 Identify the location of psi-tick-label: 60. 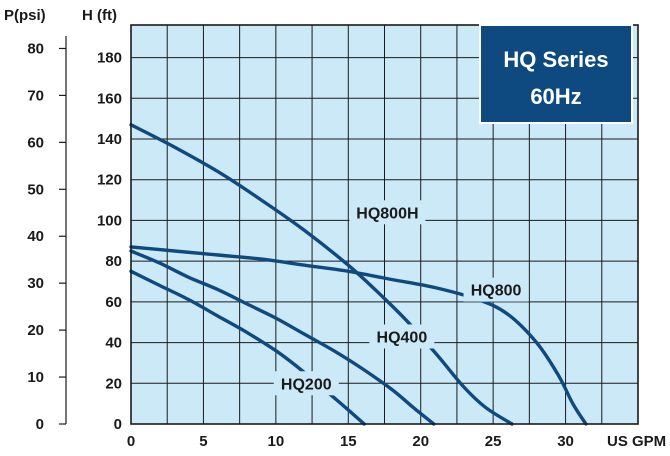
(35, 142).